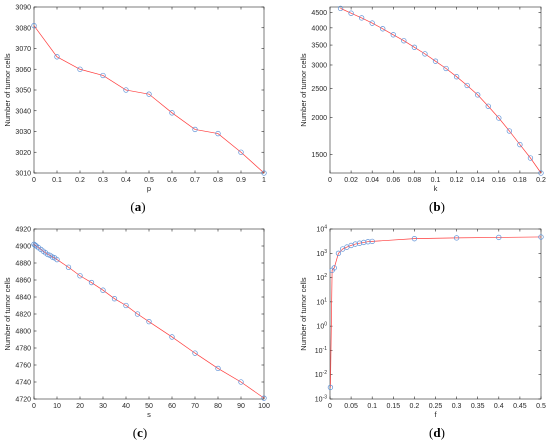  Describe the element at coordinates (23, 111) in the screenshot. I see `y-tick-label: 3040` at that location.